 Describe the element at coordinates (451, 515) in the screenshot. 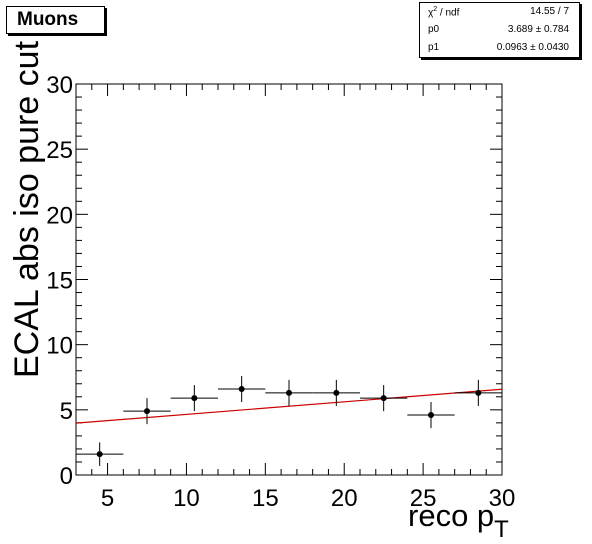

I see `x-axis-label-main: reco p` at that location.